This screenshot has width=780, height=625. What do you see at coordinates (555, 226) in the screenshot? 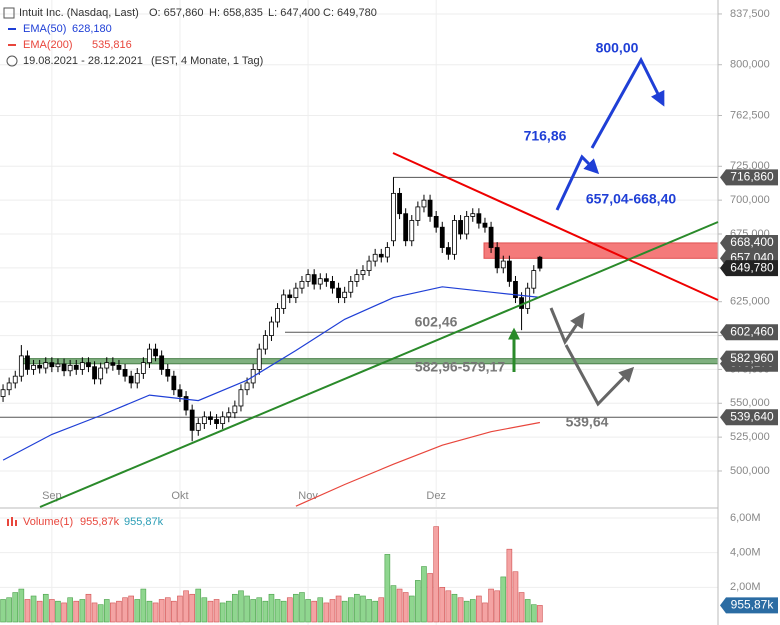
I see `resistance-trendline` at bounding box center [555, 226].